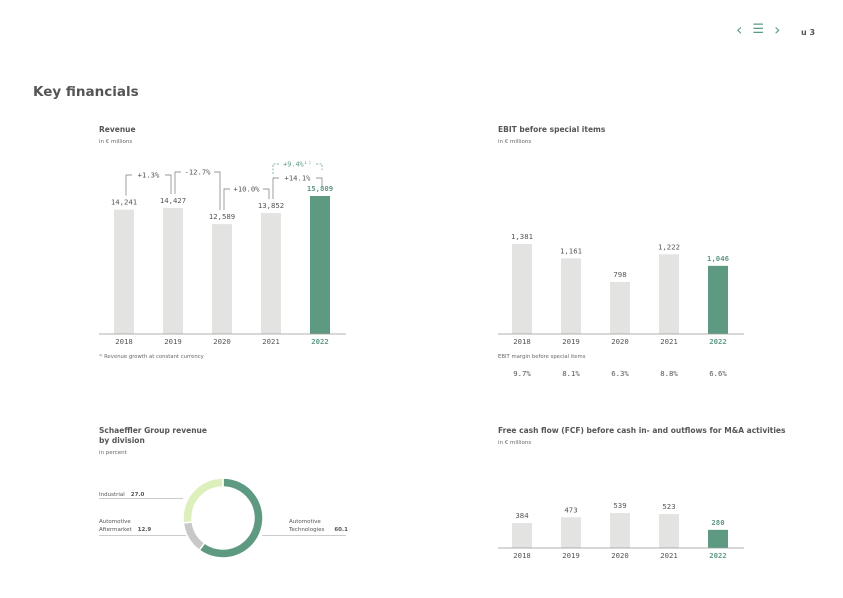 The width and height of the screenshot is (843, 598). I want to click on fcf-x-tick-2022: 2022, so click(718, 555).